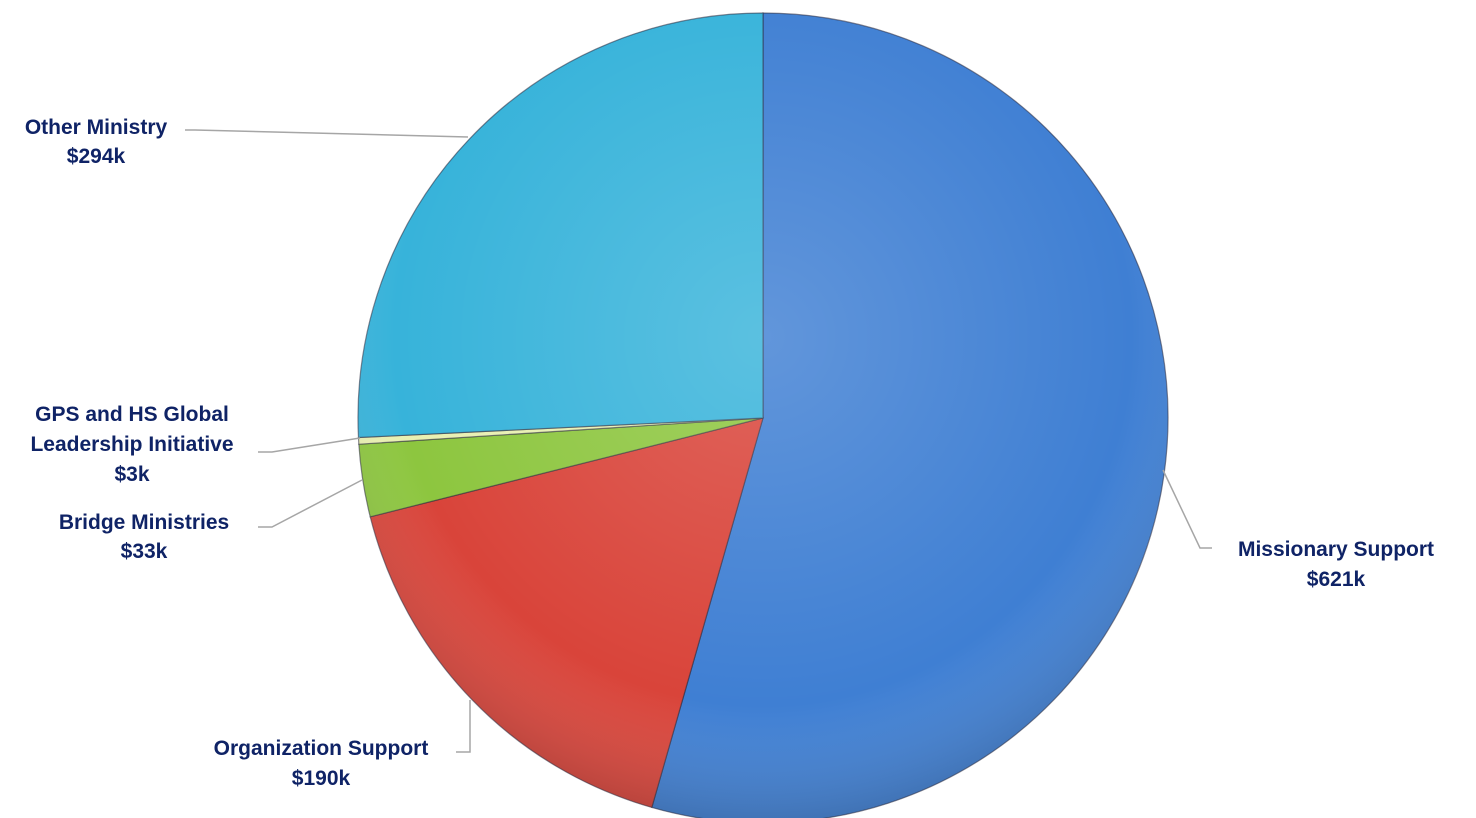  Describe the element at coordinates (132, 414) in the screenshot. I see `label-gps-hs-name-line-1: GPS and HS Global` at that location.